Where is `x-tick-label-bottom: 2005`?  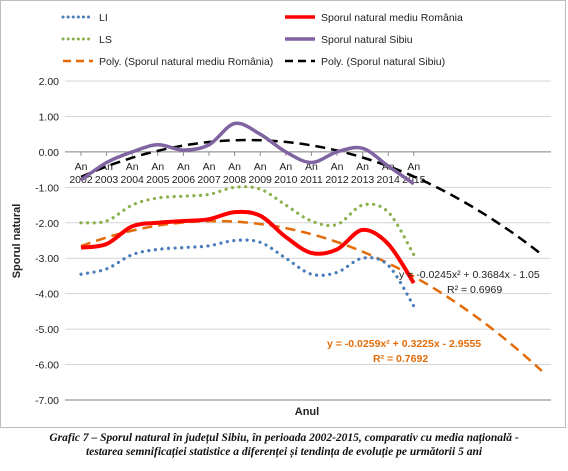 x-tick-label-bottom: 2005 is located at coordinates (158, 180).